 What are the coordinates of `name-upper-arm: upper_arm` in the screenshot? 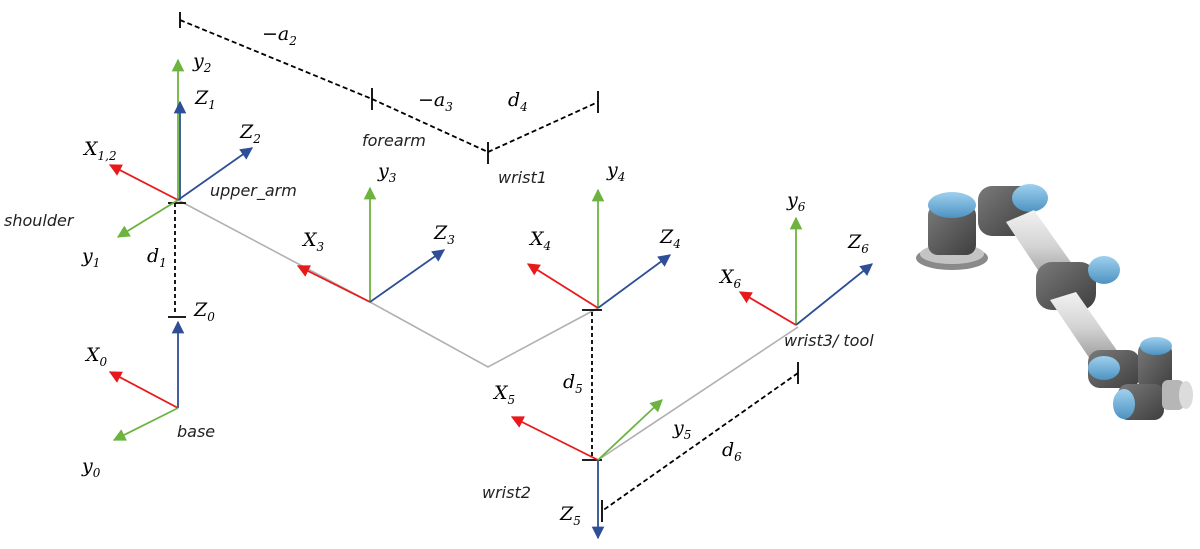 It's located at (253, 191).